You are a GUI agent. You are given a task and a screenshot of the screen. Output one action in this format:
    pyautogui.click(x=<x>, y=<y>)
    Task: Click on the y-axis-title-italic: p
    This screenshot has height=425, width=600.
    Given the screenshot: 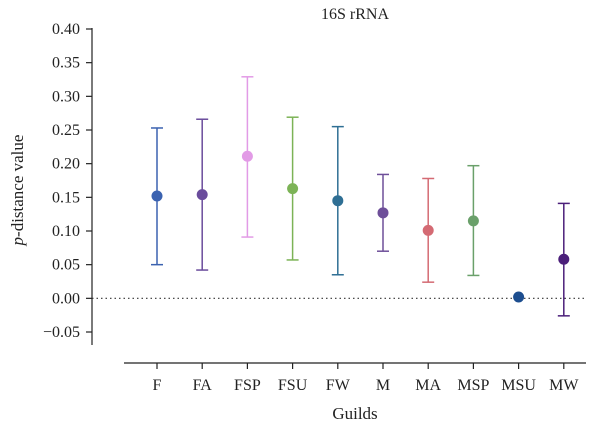 What is the action you would take?
    pyautogui.click(x=17, y=242)
    